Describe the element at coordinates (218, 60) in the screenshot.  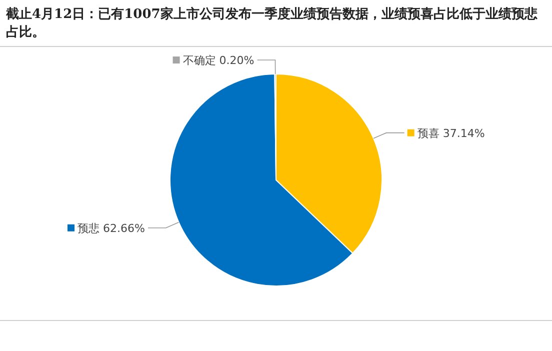
I see `legend-label: 不确定 0.20%` at that location.